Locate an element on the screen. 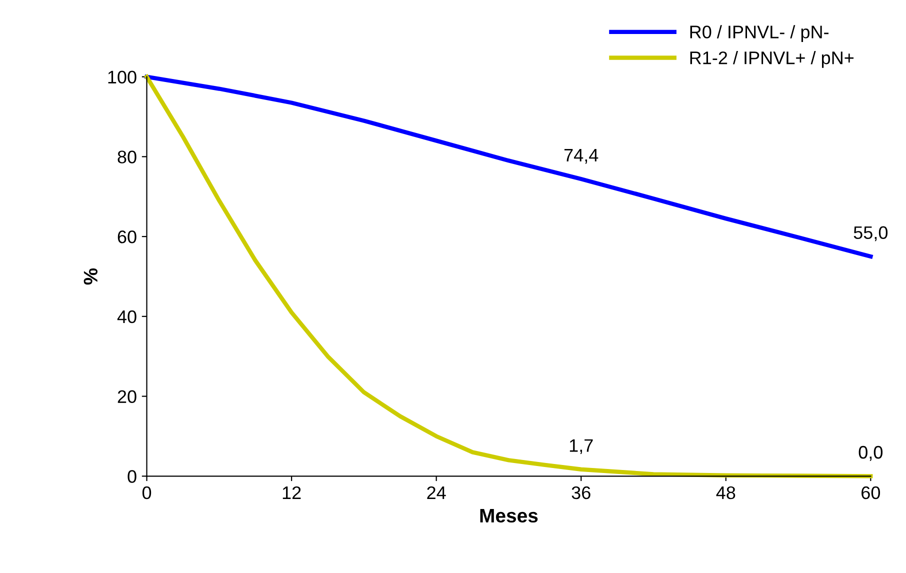 The height and width of the screenshot is (573, 906). legend-label: R0 / IPNVL- / pN- is located at coordinates (759, 33).